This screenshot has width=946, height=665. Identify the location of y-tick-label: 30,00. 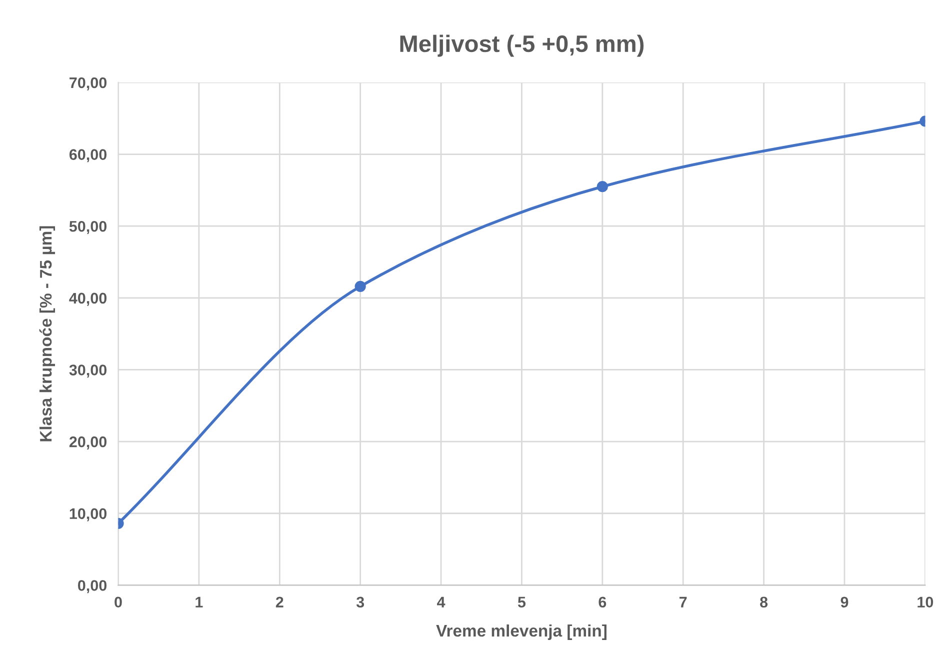
(88, 371).